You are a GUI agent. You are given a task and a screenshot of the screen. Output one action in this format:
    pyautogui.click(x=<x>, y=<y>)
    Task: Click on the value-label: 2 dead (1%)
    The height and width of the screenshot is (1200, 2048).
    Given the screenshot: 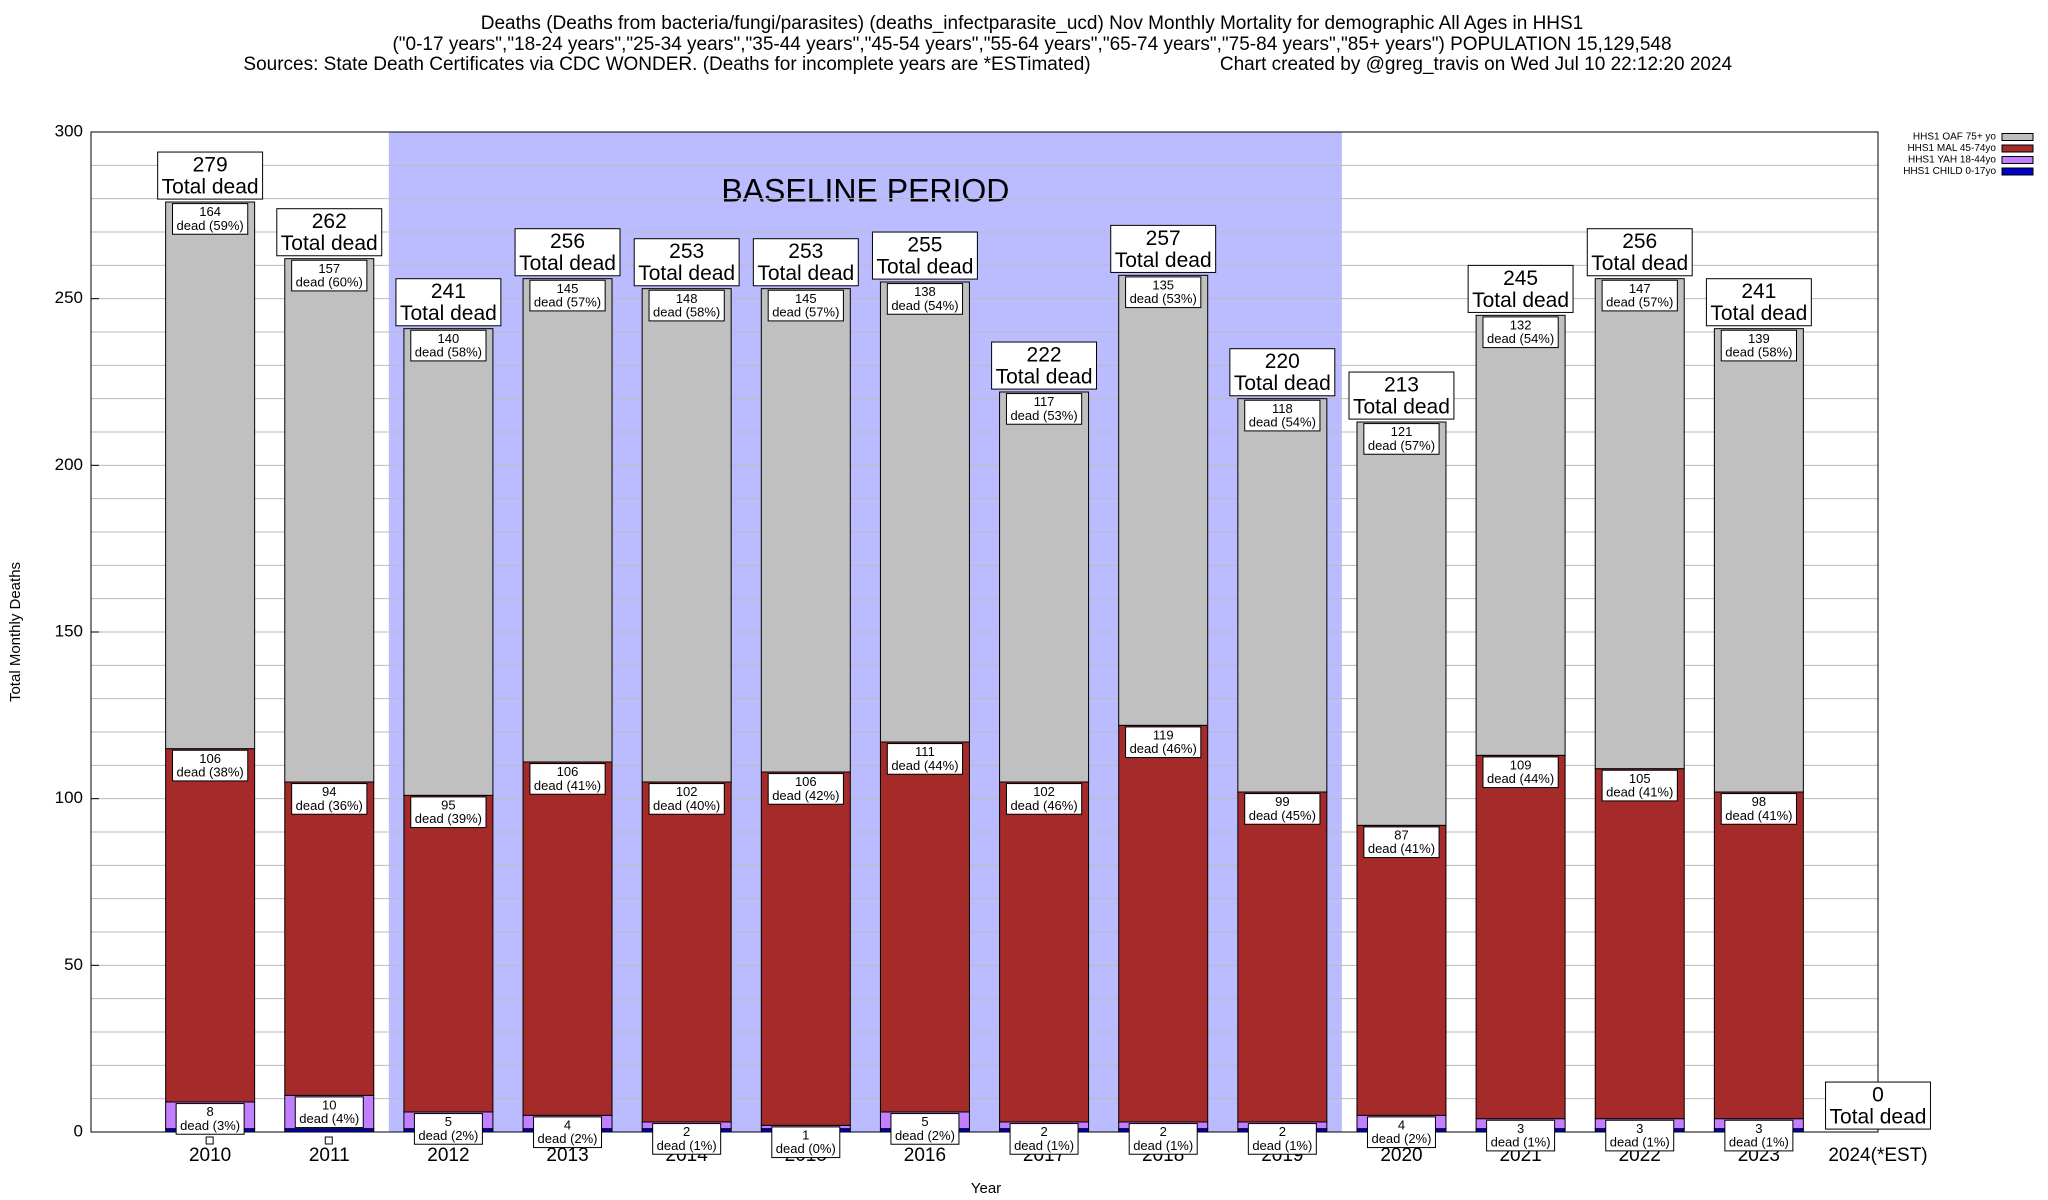 What is the action you would take?
    pyautogui.click(x=1282, y=1139)
    